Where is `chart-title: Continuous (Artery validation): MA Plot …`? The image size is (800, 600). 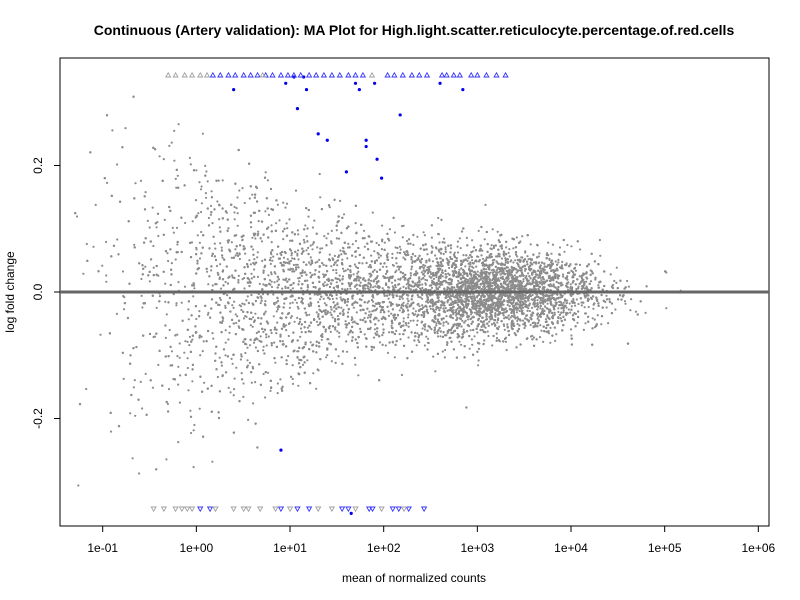 chart-title: Continuous (Artery validation): MA Plot … is located at coordinates (414, 30).